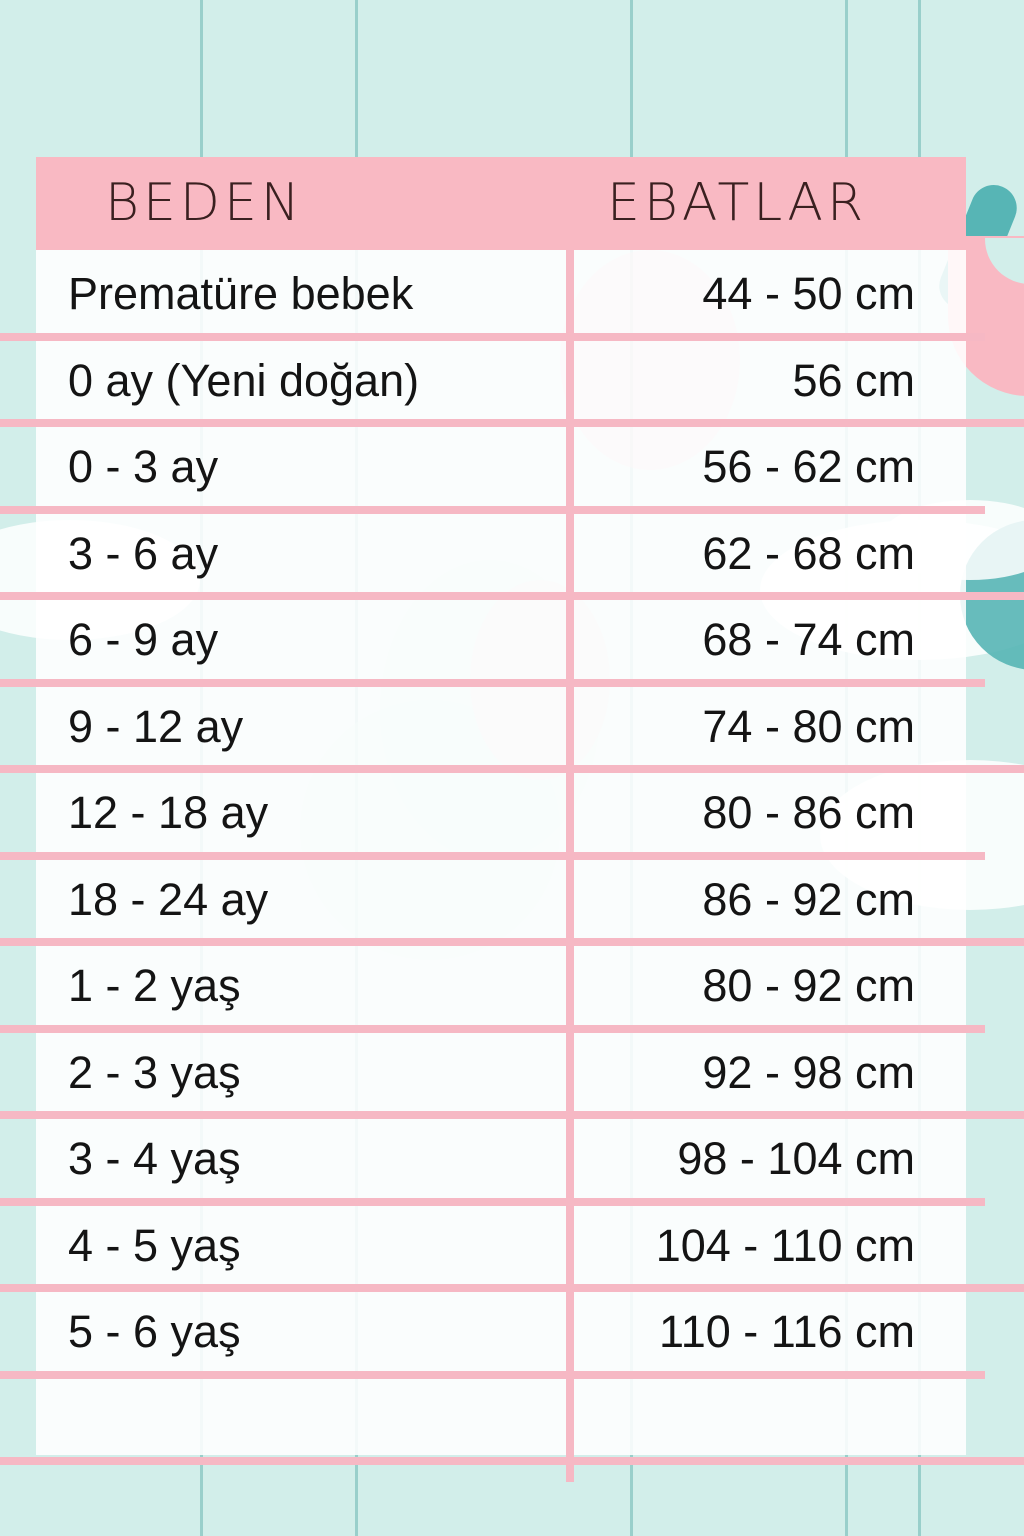  Describe the element at coordinates (154, 1331) in the screenshot. I see `size-cell: 5 - 6 yaş` at that location.